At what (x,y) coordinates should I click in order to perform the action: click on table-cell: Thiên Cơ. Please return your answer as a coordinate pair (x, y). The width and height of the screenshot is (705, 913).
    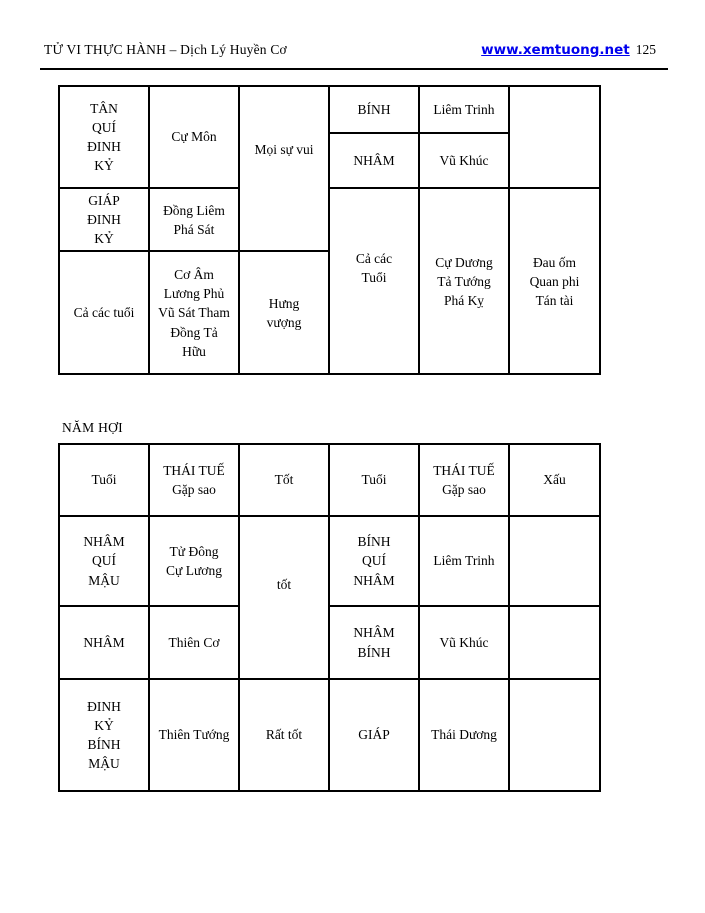
    Looking at the image, I should click on (194, 642).